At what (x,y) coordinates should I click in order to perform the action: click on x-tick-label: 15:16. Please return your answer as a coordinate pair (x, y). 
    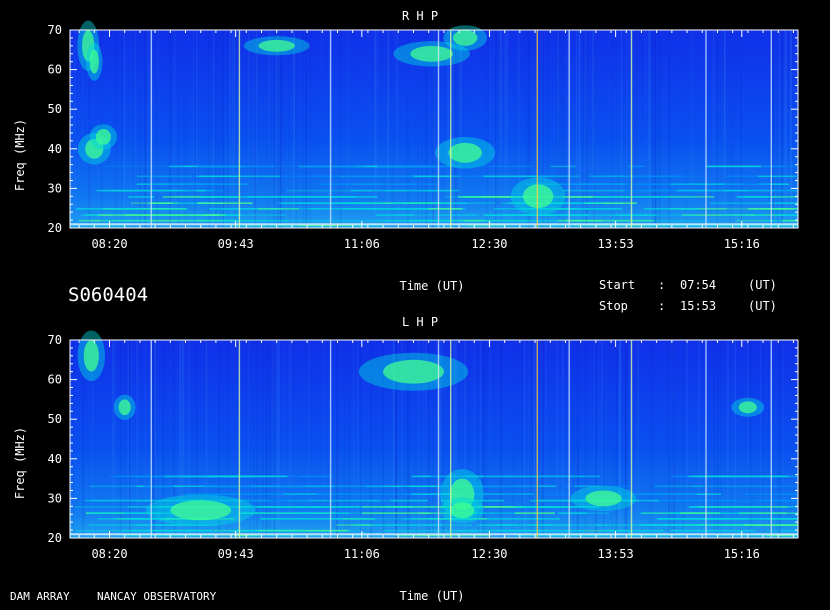
    Looking at the image, I should click on (742, 554).